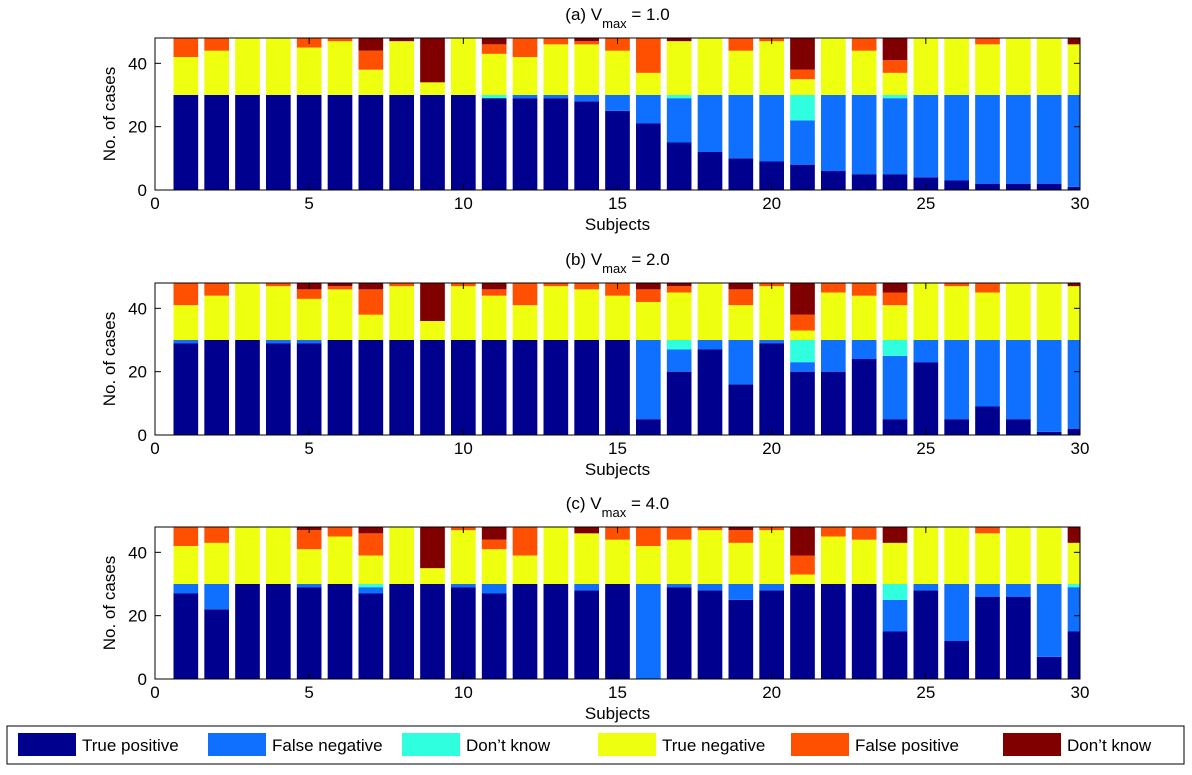  Describe the element at coordinates (926, 555) in the screenshot. I see `bar-segment-s4-x25` at that location.